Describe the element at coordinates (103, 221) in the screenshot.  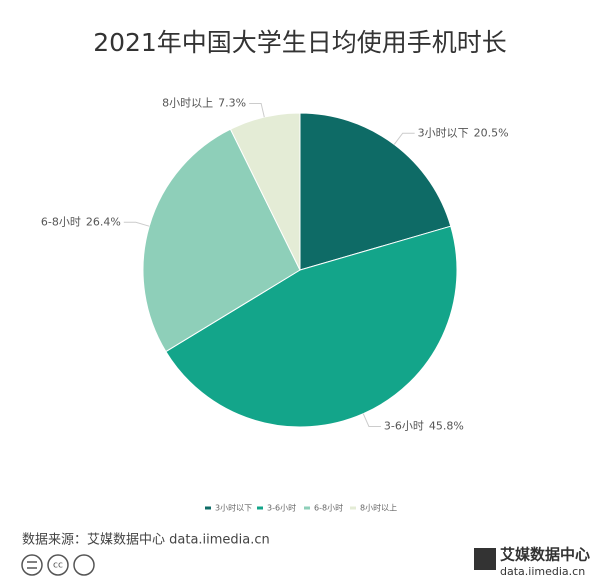
I see `slice-value: 26.4%` at that location.